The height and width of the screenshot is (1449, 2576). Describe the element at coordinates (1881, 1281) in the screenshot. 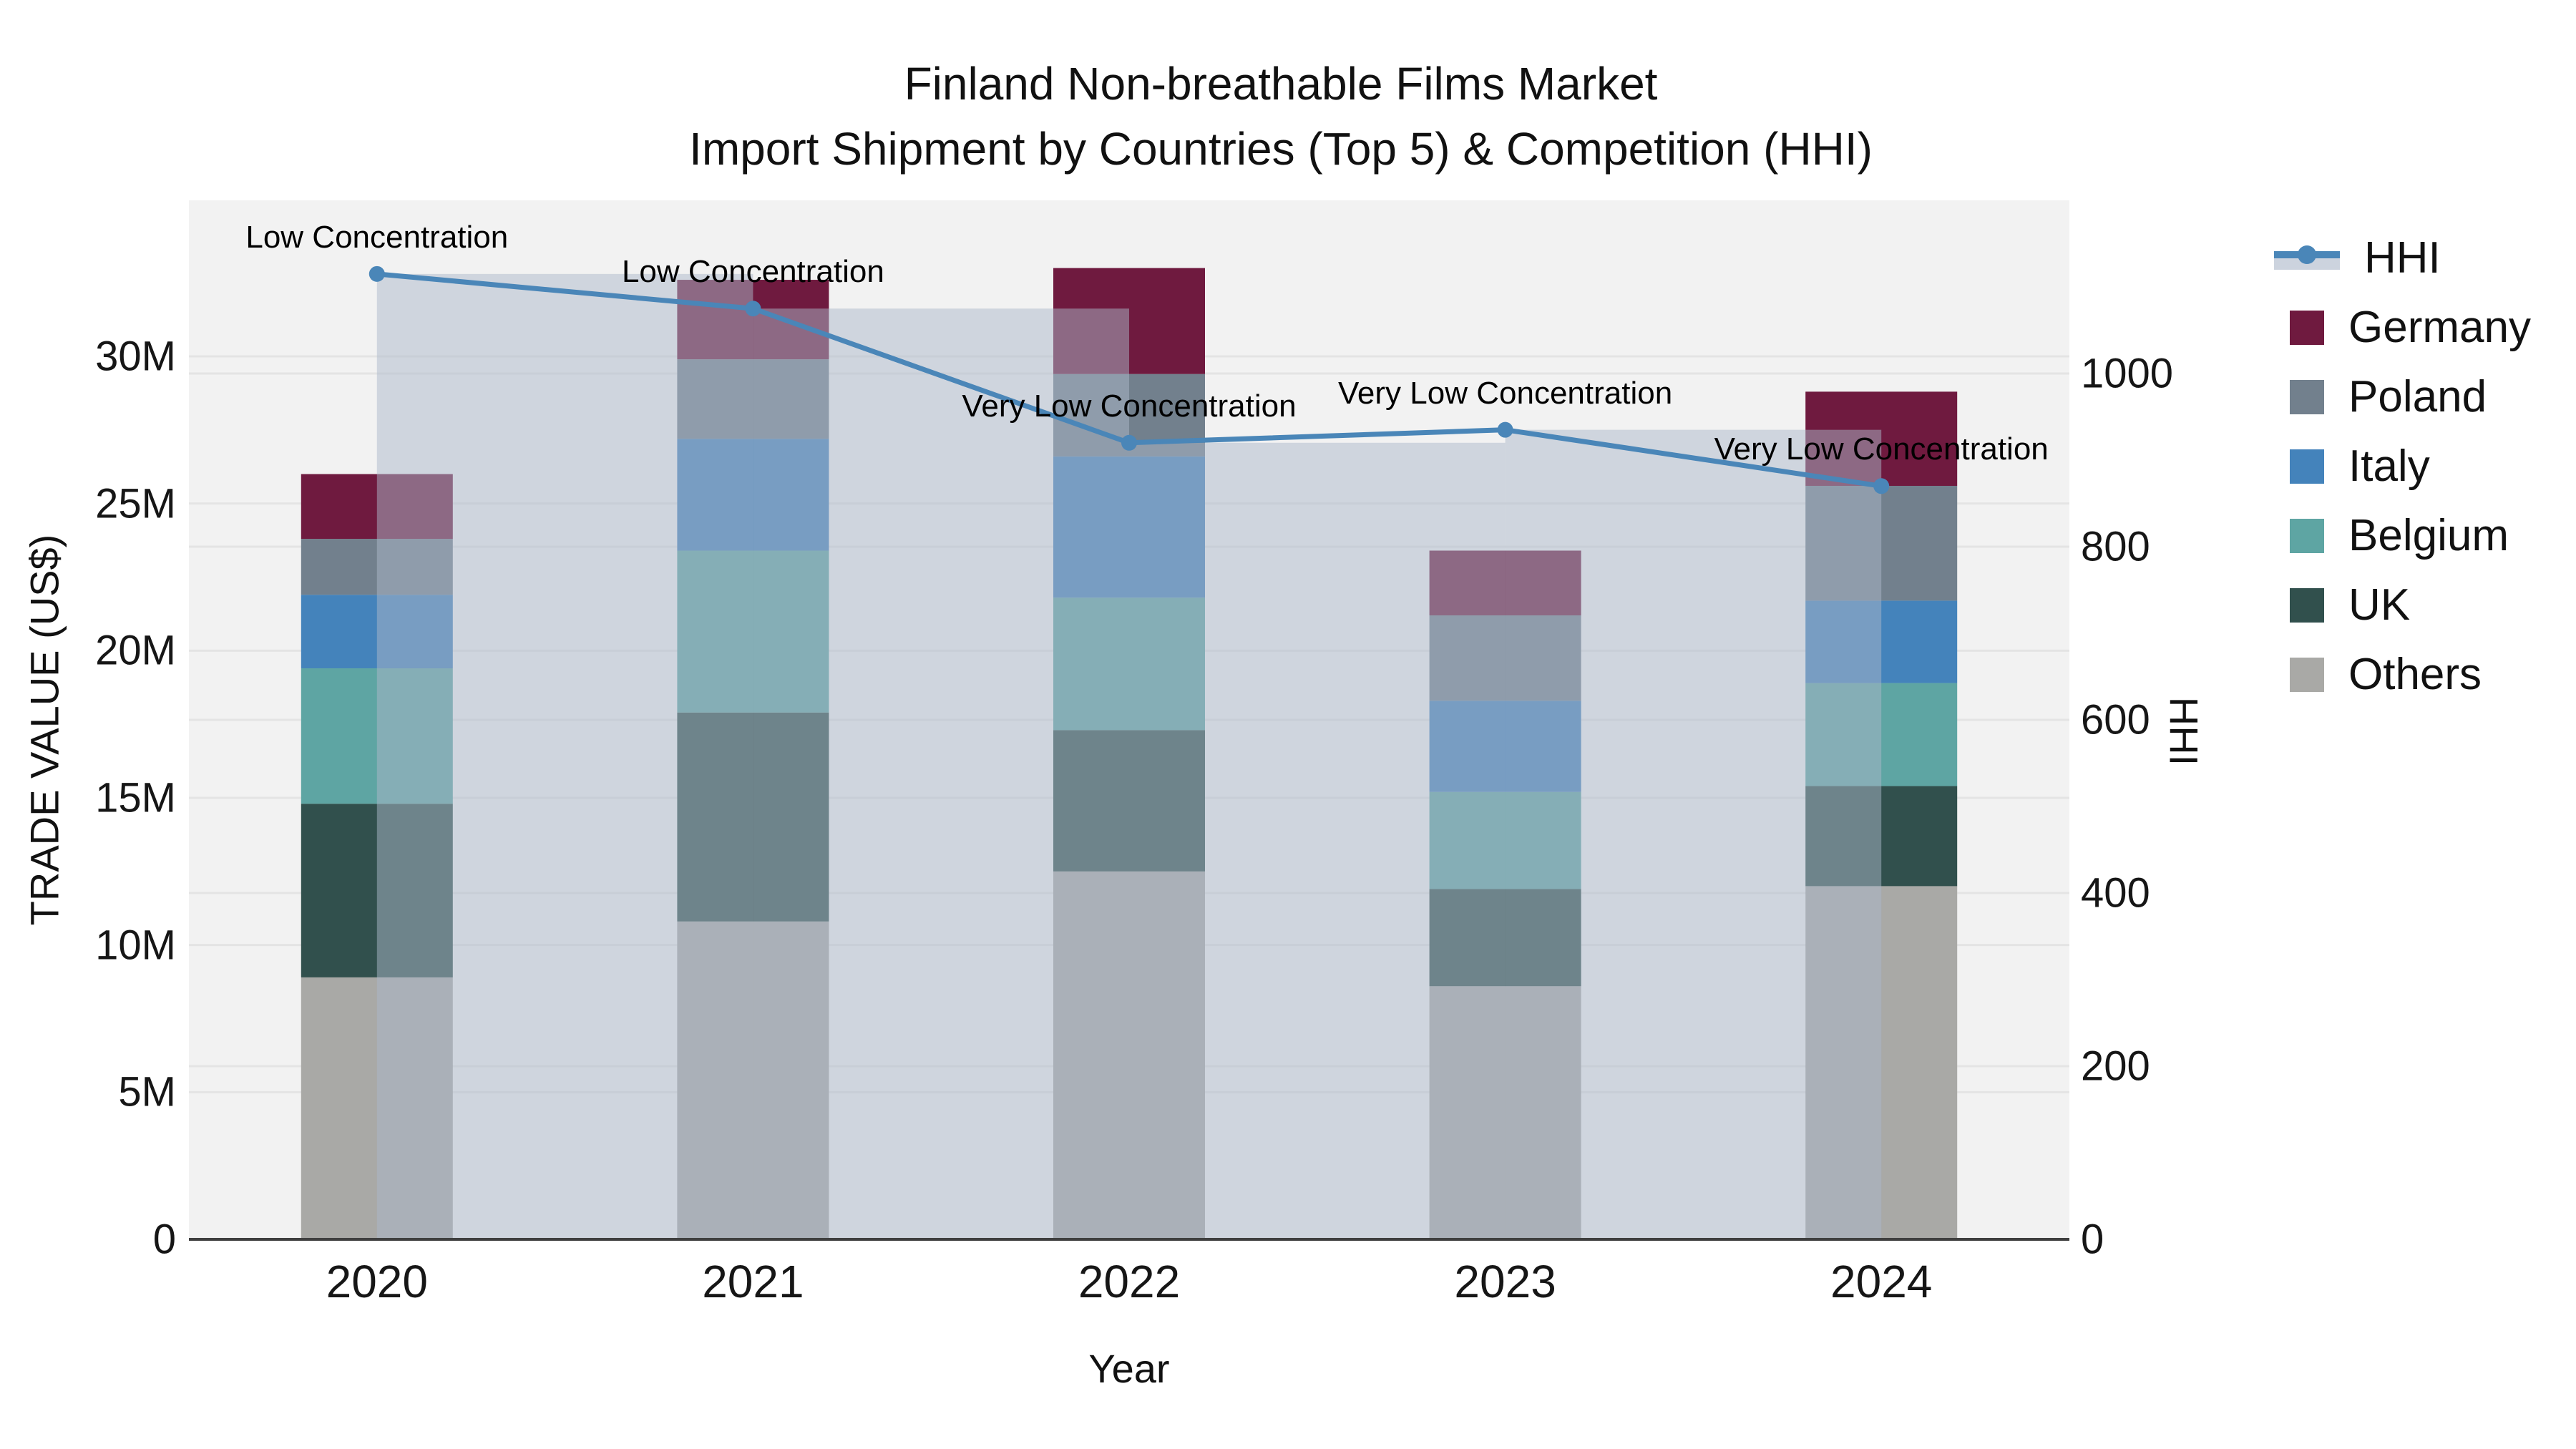

I see `x-tick-2024: 2024` at that location.